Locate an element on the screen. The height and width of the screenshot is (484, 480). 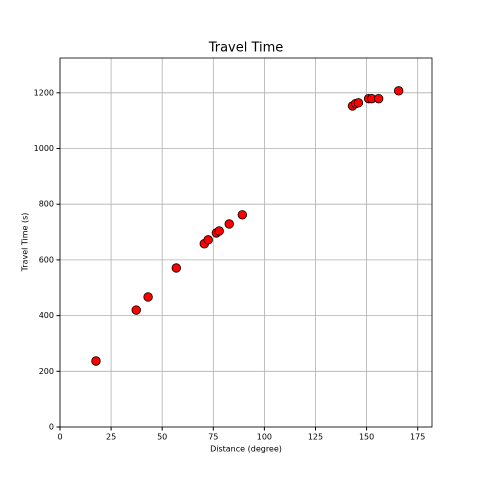
x-tick-label: 125 is located at coordinates (315, 437).